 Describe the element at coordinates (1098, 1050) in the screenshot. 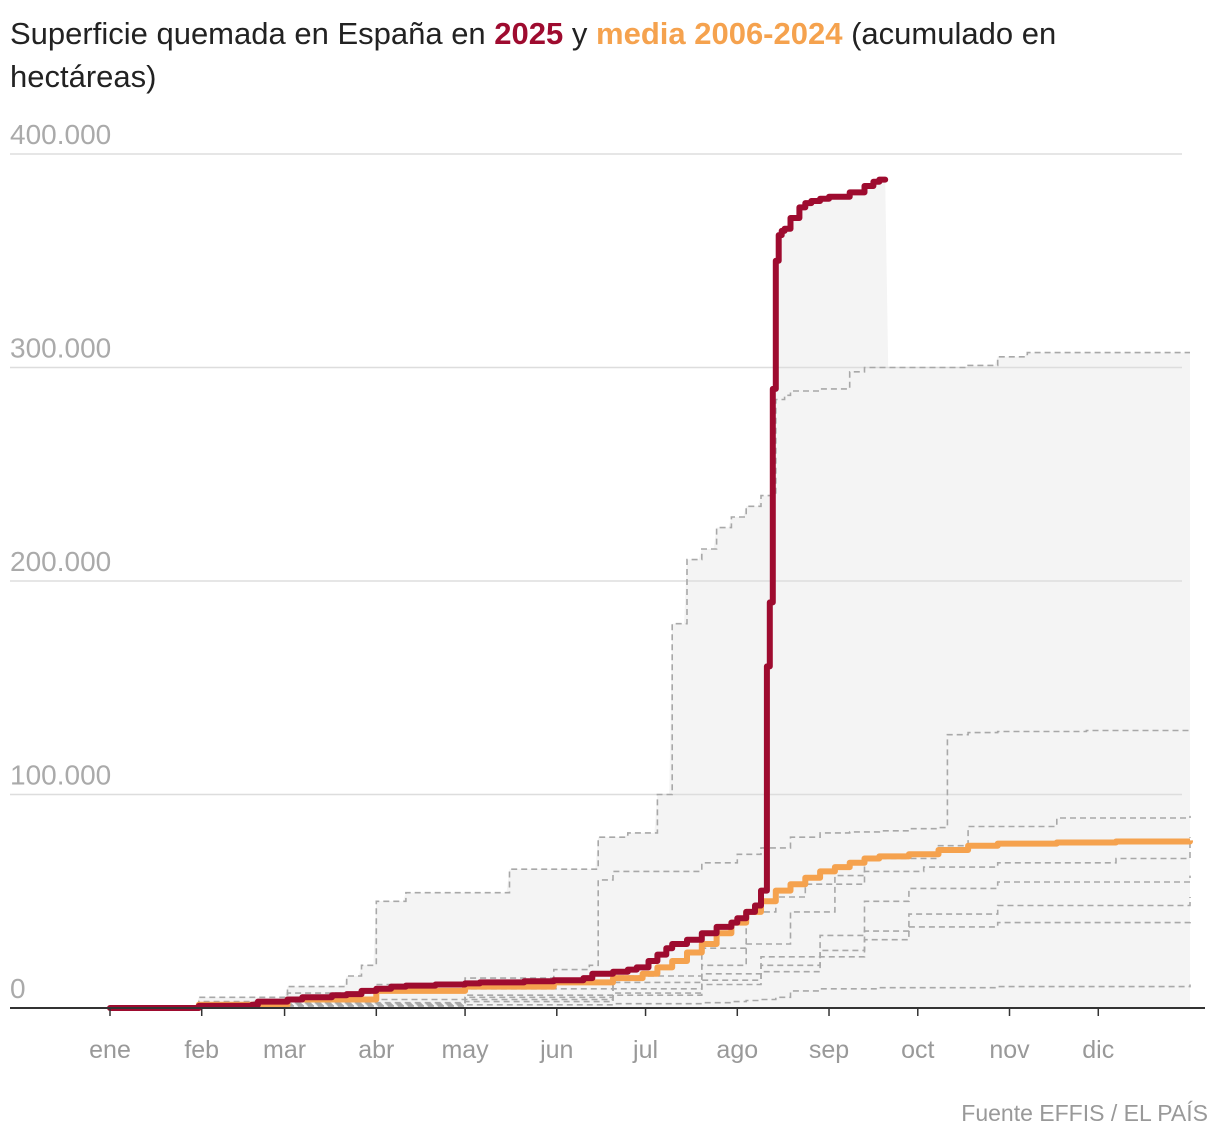

I see `x-tick-label-dic: dic` at that location.